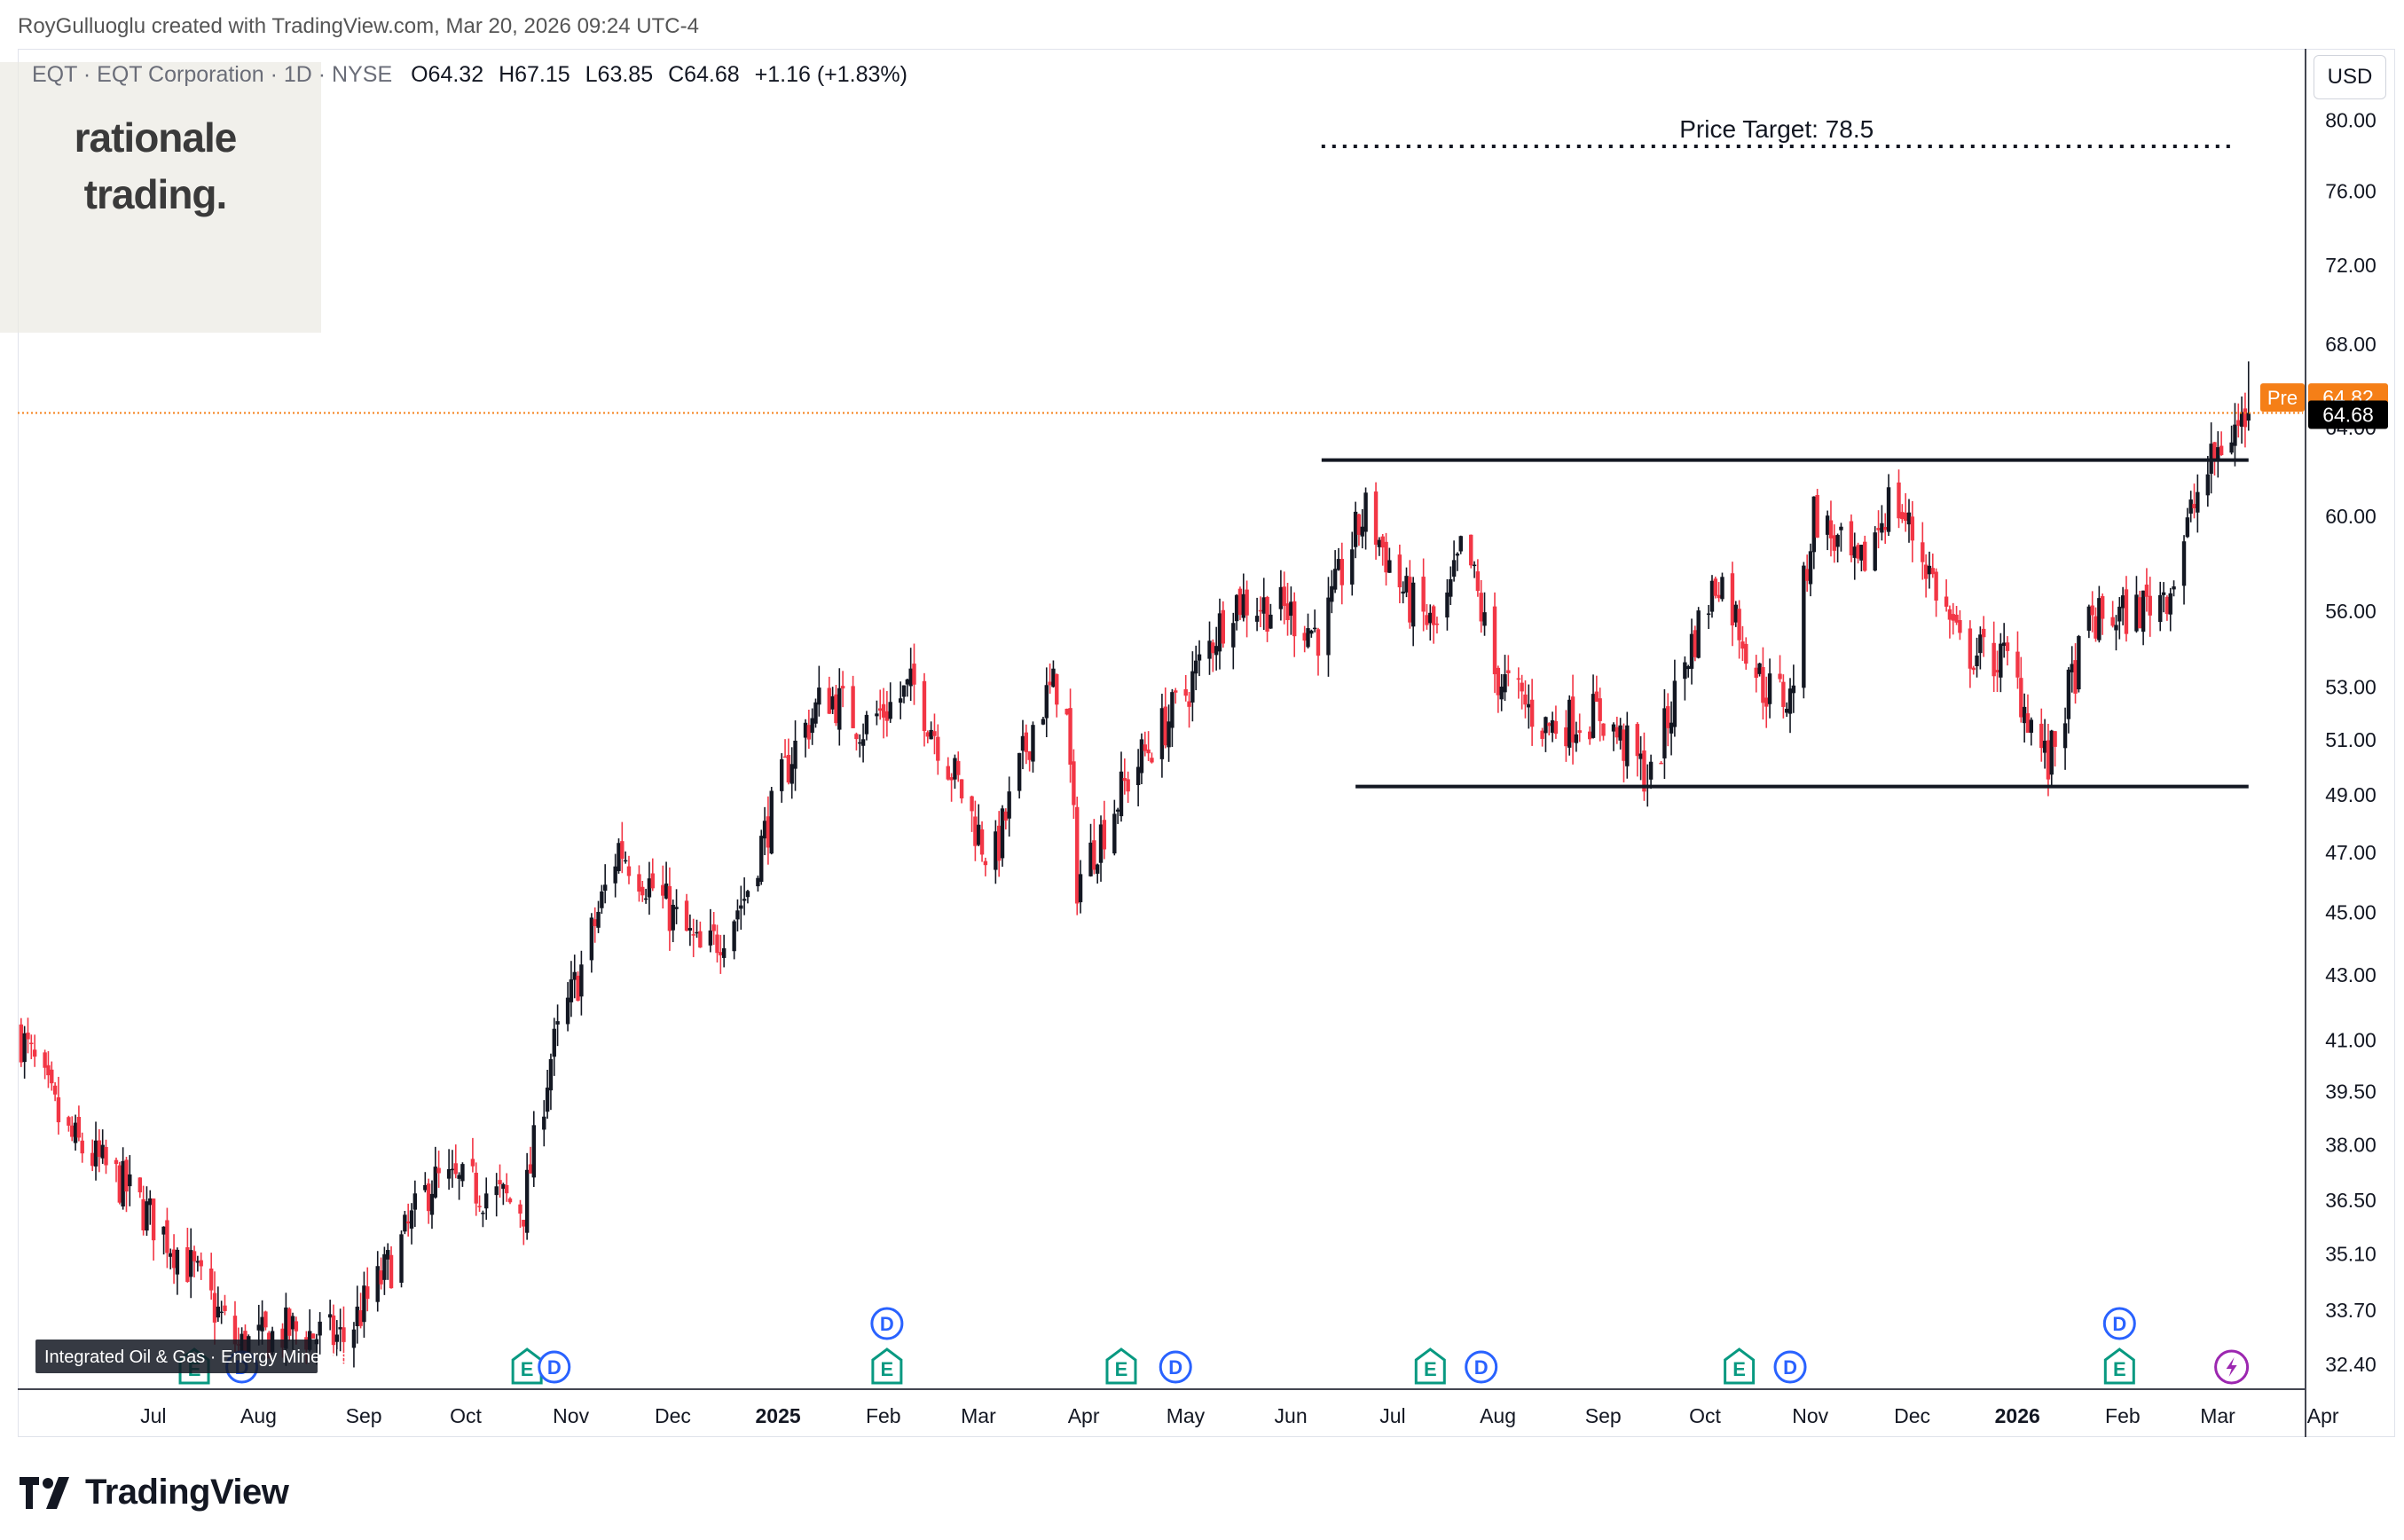  I want to click on dividend-marker: D, so click(1175, 1367).